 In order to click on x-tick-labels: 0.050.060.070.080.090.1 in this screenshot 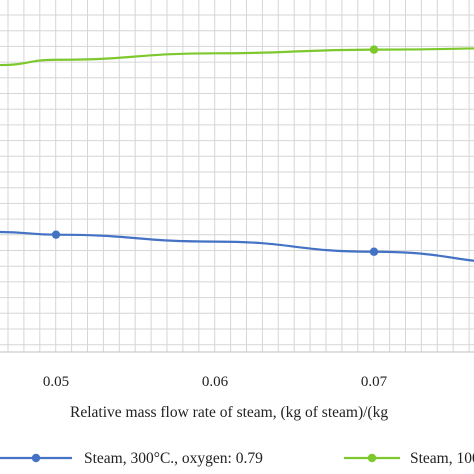, I will do `click(215, 382)`.